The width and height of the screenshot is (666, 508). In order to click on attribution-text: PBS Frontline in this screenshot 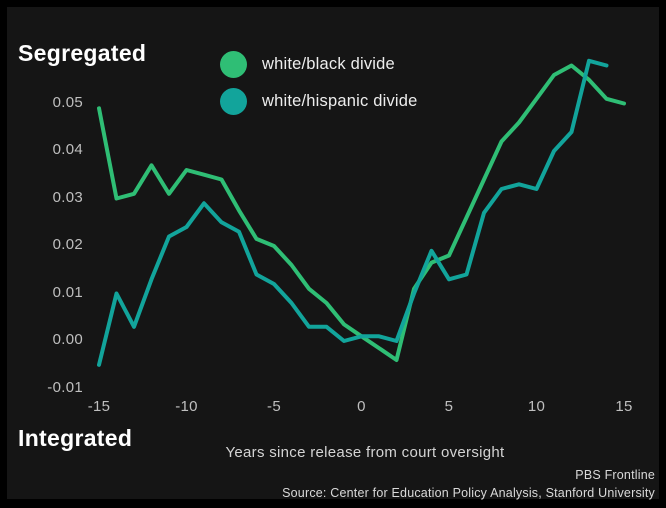, I will do `click(615, 475)`.